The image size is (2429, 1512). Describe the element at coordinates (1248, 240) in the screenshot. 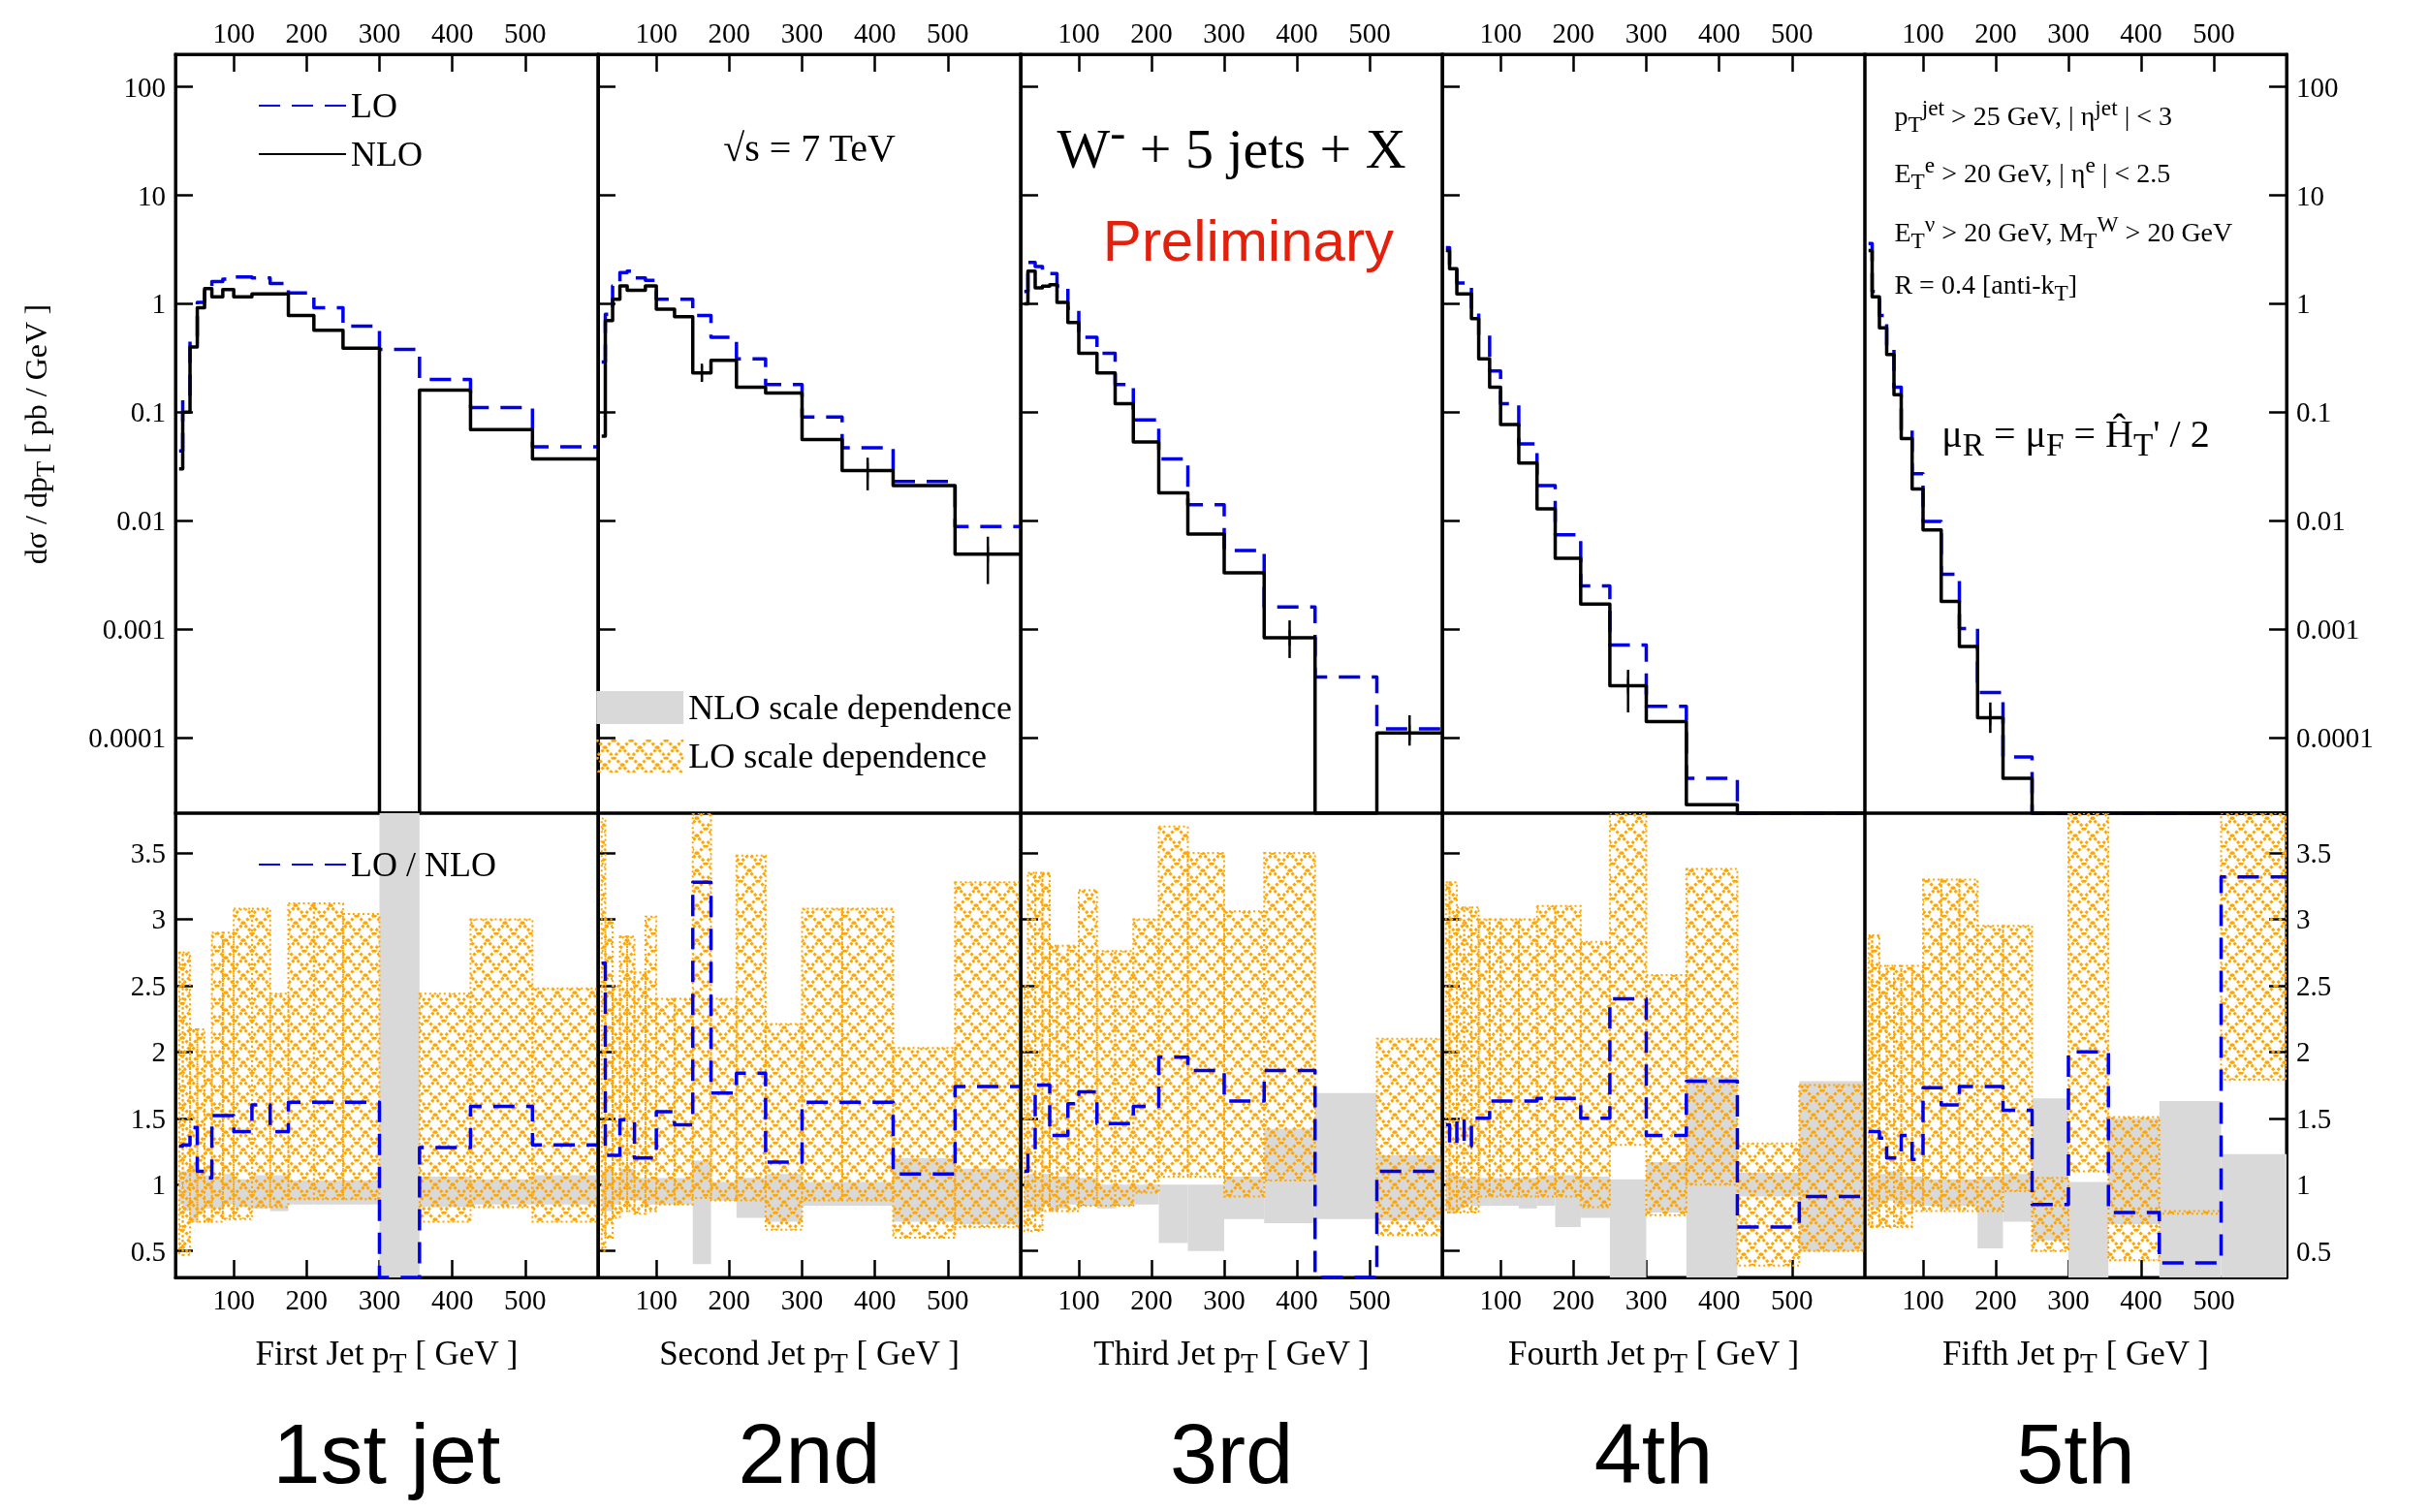

I see `annotation: Preliminary` at that location.